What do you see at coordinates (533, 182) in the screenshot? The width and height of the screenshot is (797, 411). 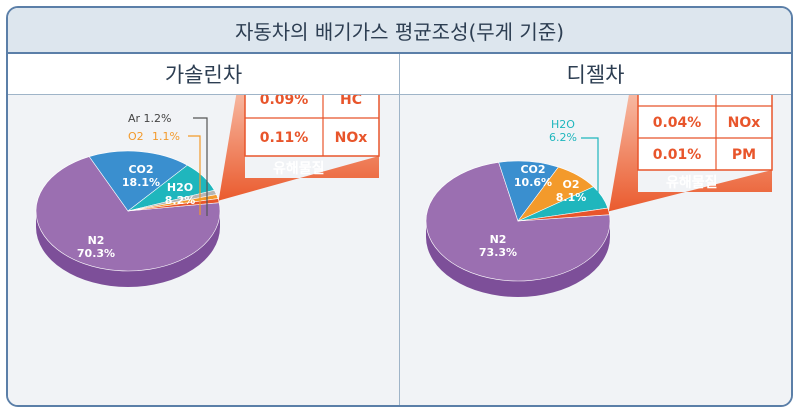 I see `slice-value-co2: 10.6%` at bounding box center [533, 182].